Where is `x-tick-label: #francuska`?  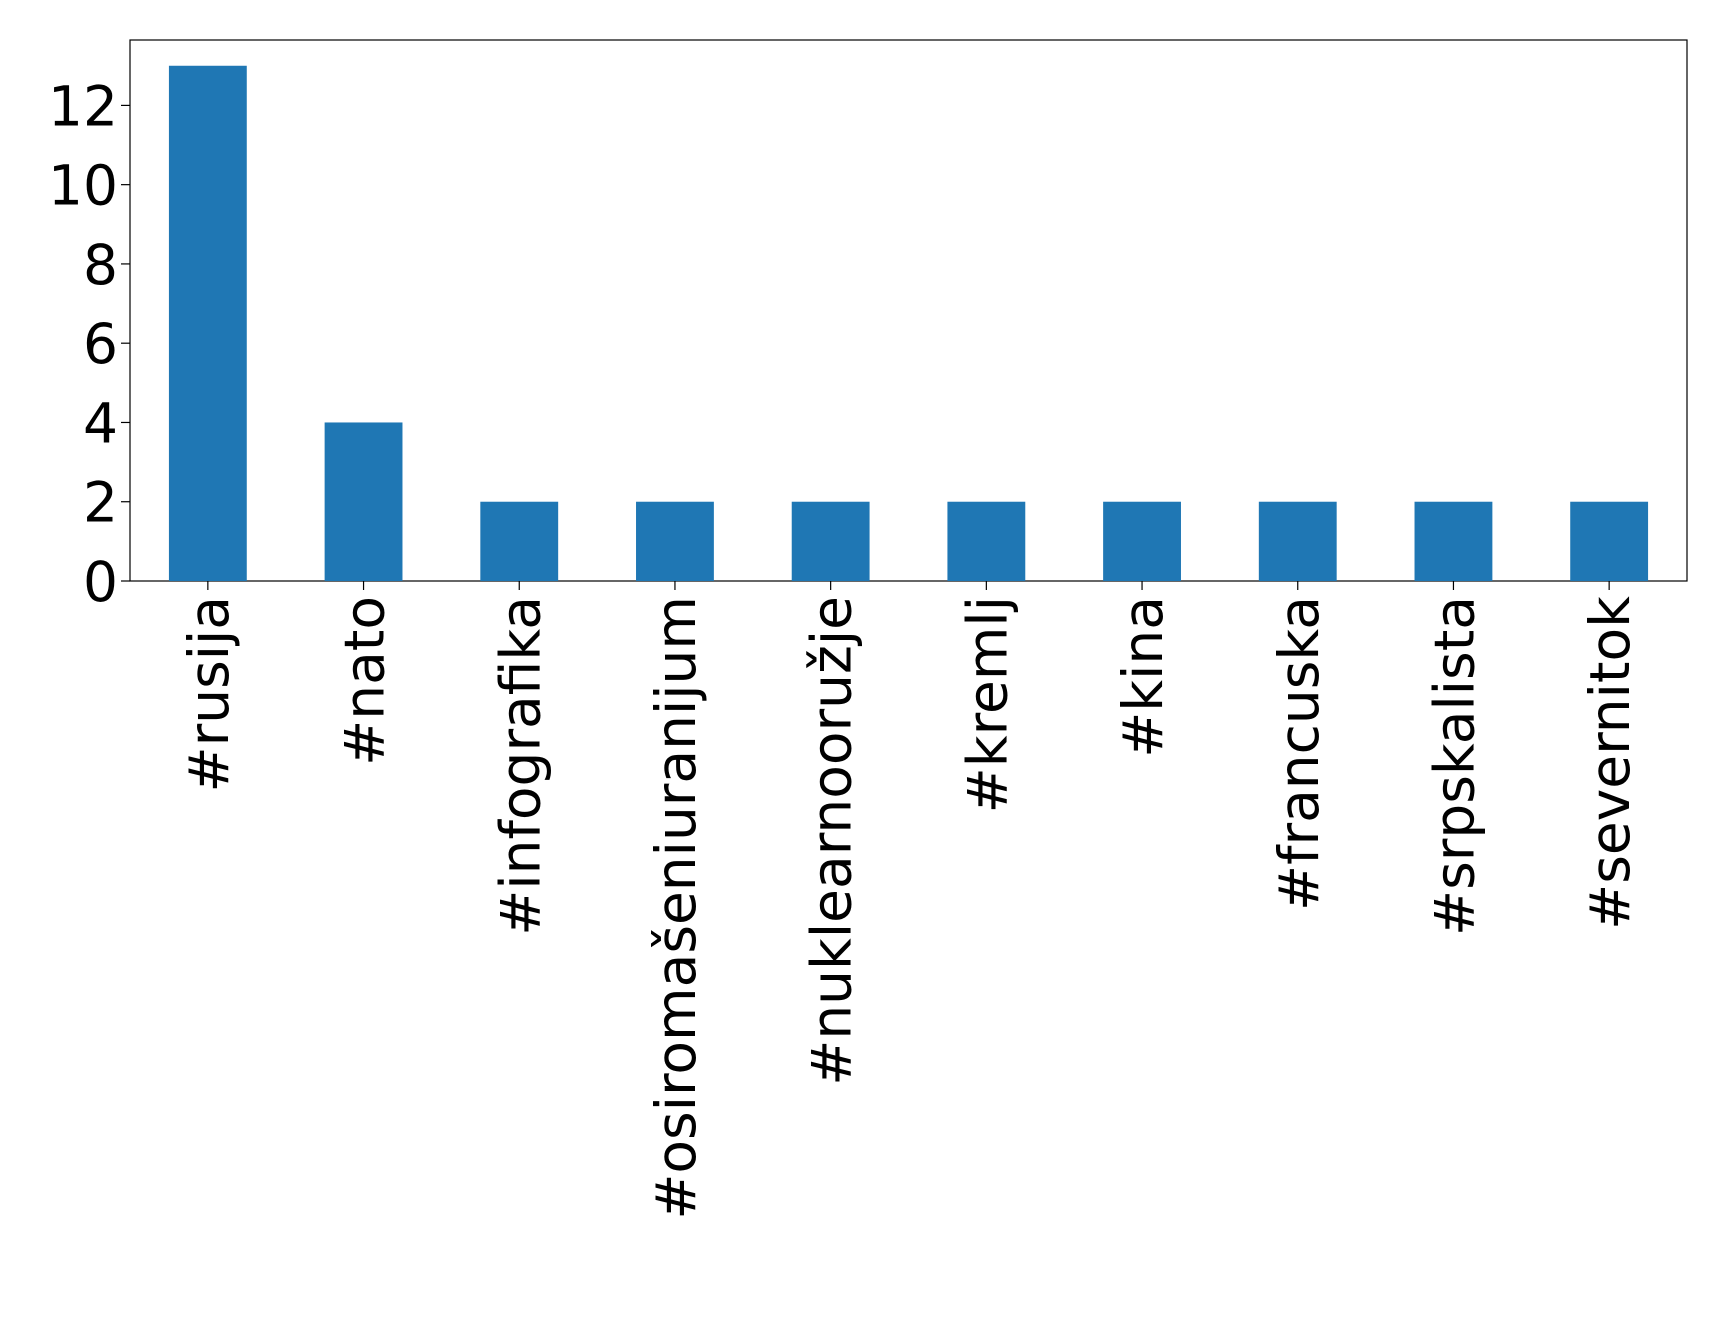 x-tick-label: #francuska is located at coordinates (1299, 753).